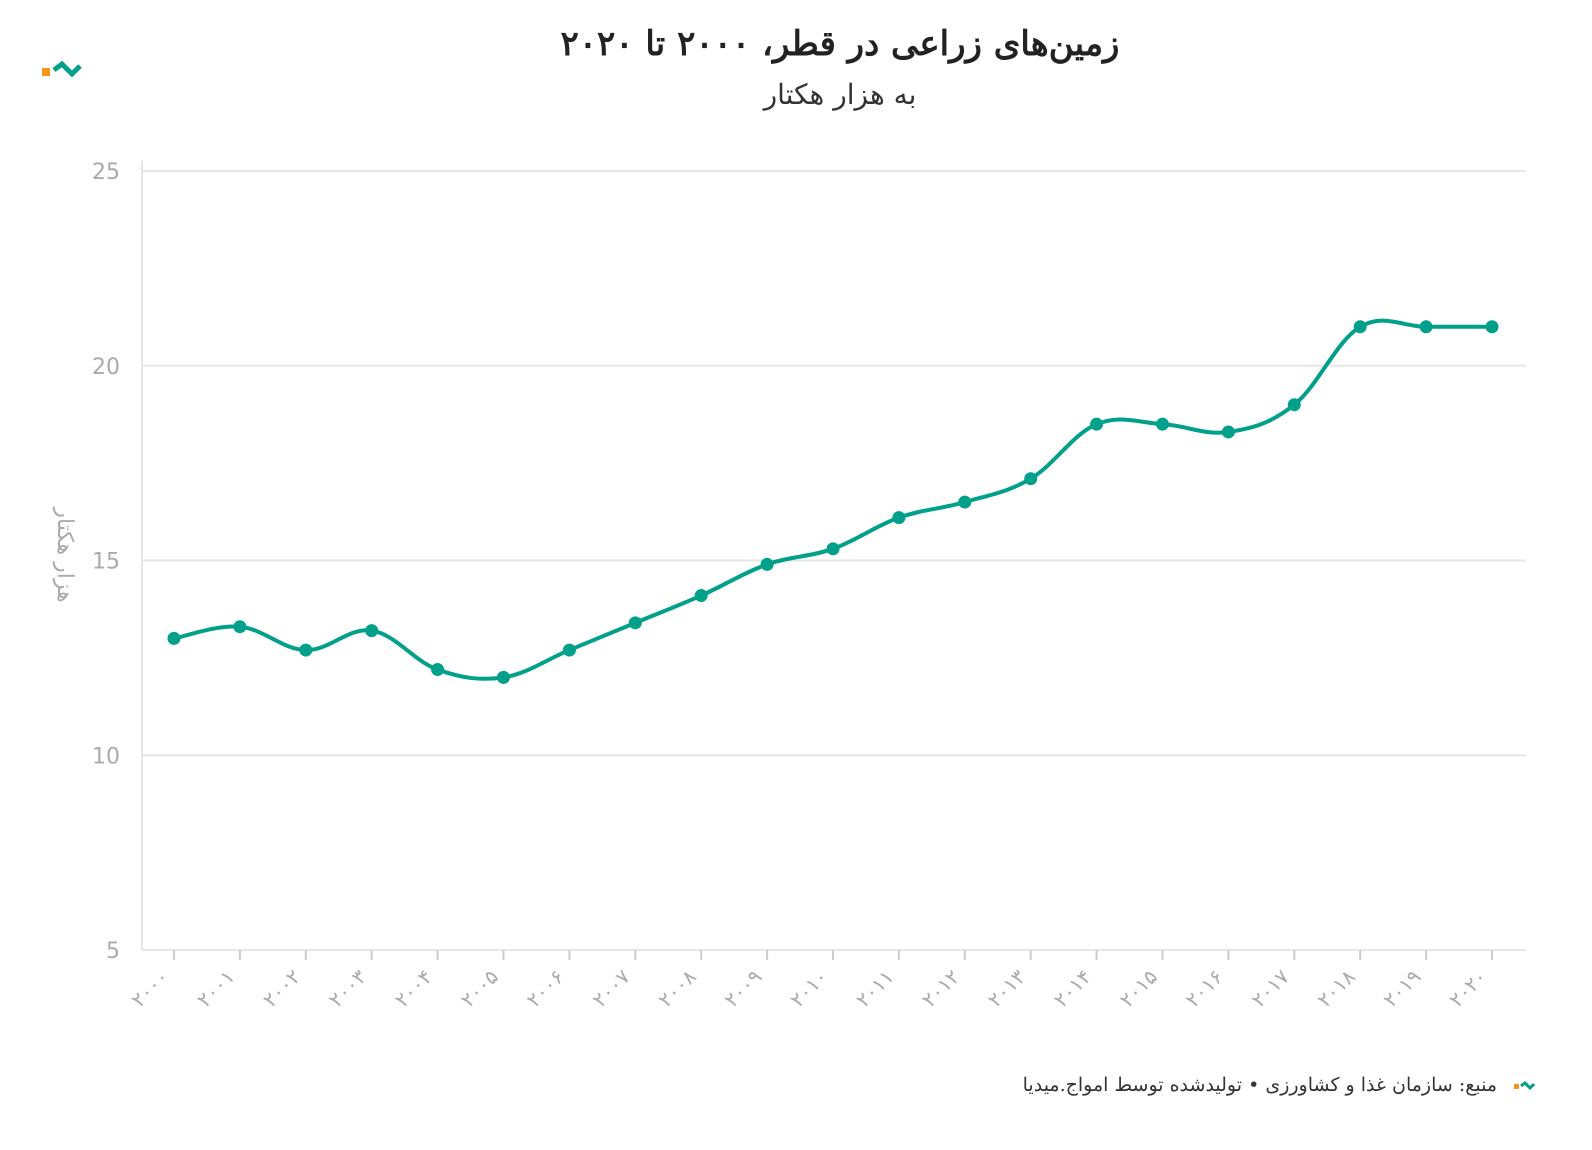 The image size is (1592, 1150). Describe the element at coordinates (413, 988) in the screenshot. I see `x-tick-label: ۲۰۰۴` at that location.